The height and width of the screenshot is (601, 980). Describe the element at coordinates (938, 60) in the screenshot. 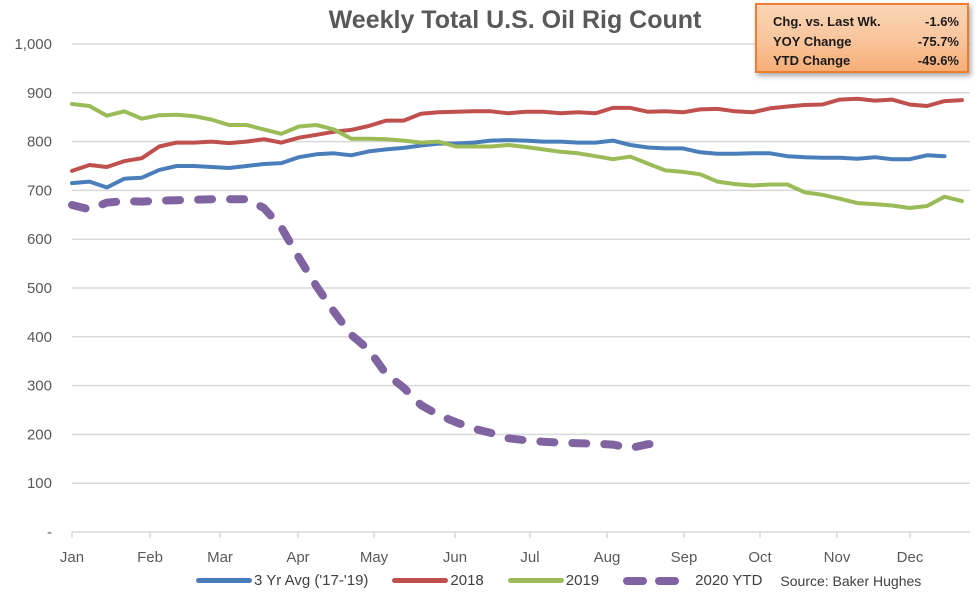

I see `summary-value: -49.6%` at that location.